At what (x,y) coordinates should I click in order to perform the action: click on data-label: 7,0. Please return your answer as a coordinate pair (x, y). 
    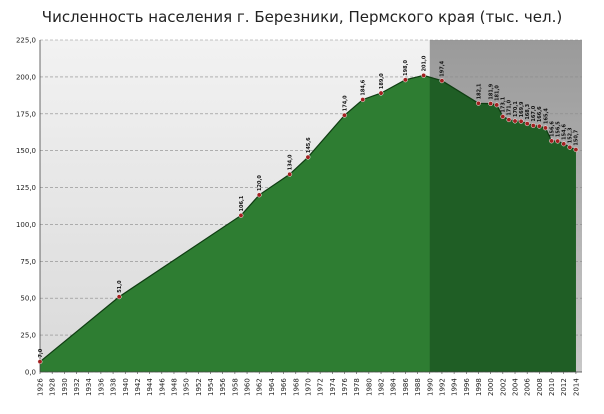
    Looking at the image, I should click on (41, 352).